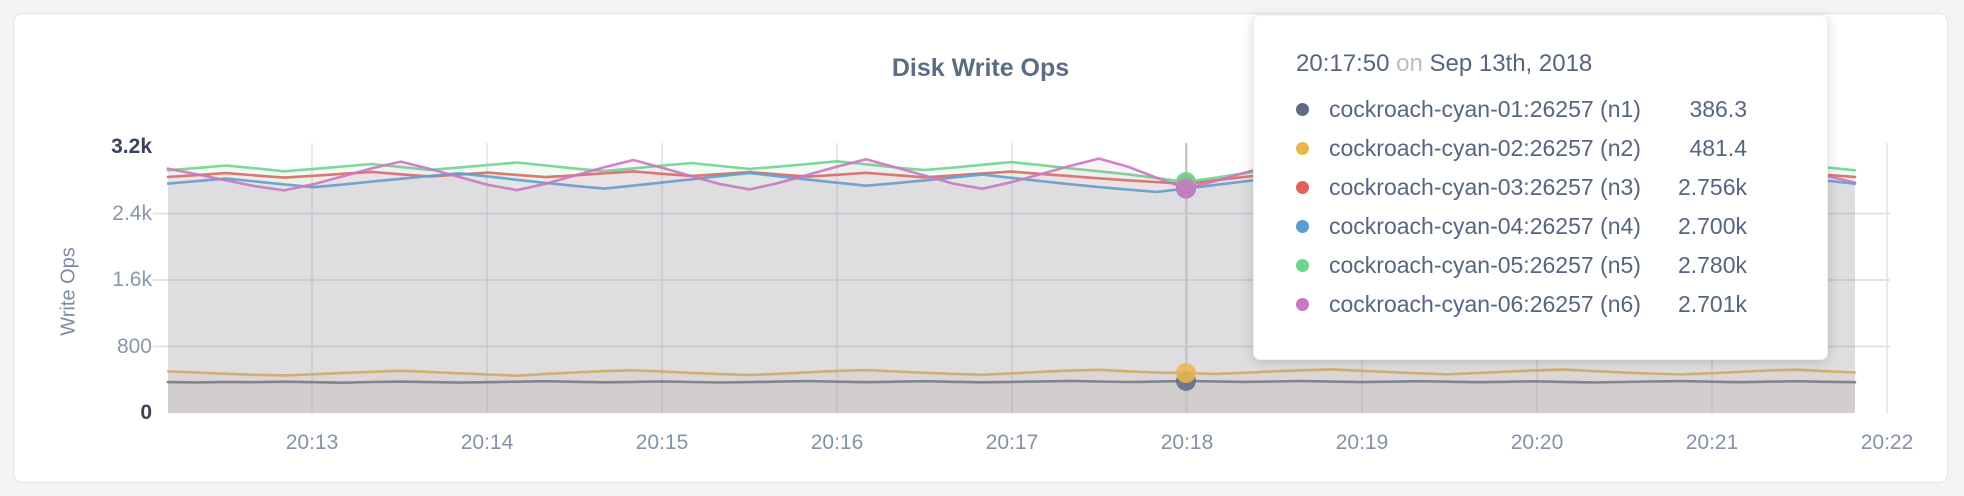 The width and height of the screenshot is (1964, 496). Describe the element at coordinates (1362, 442) in the screenshot. I see `x-tick-label: 20:19` at that location.